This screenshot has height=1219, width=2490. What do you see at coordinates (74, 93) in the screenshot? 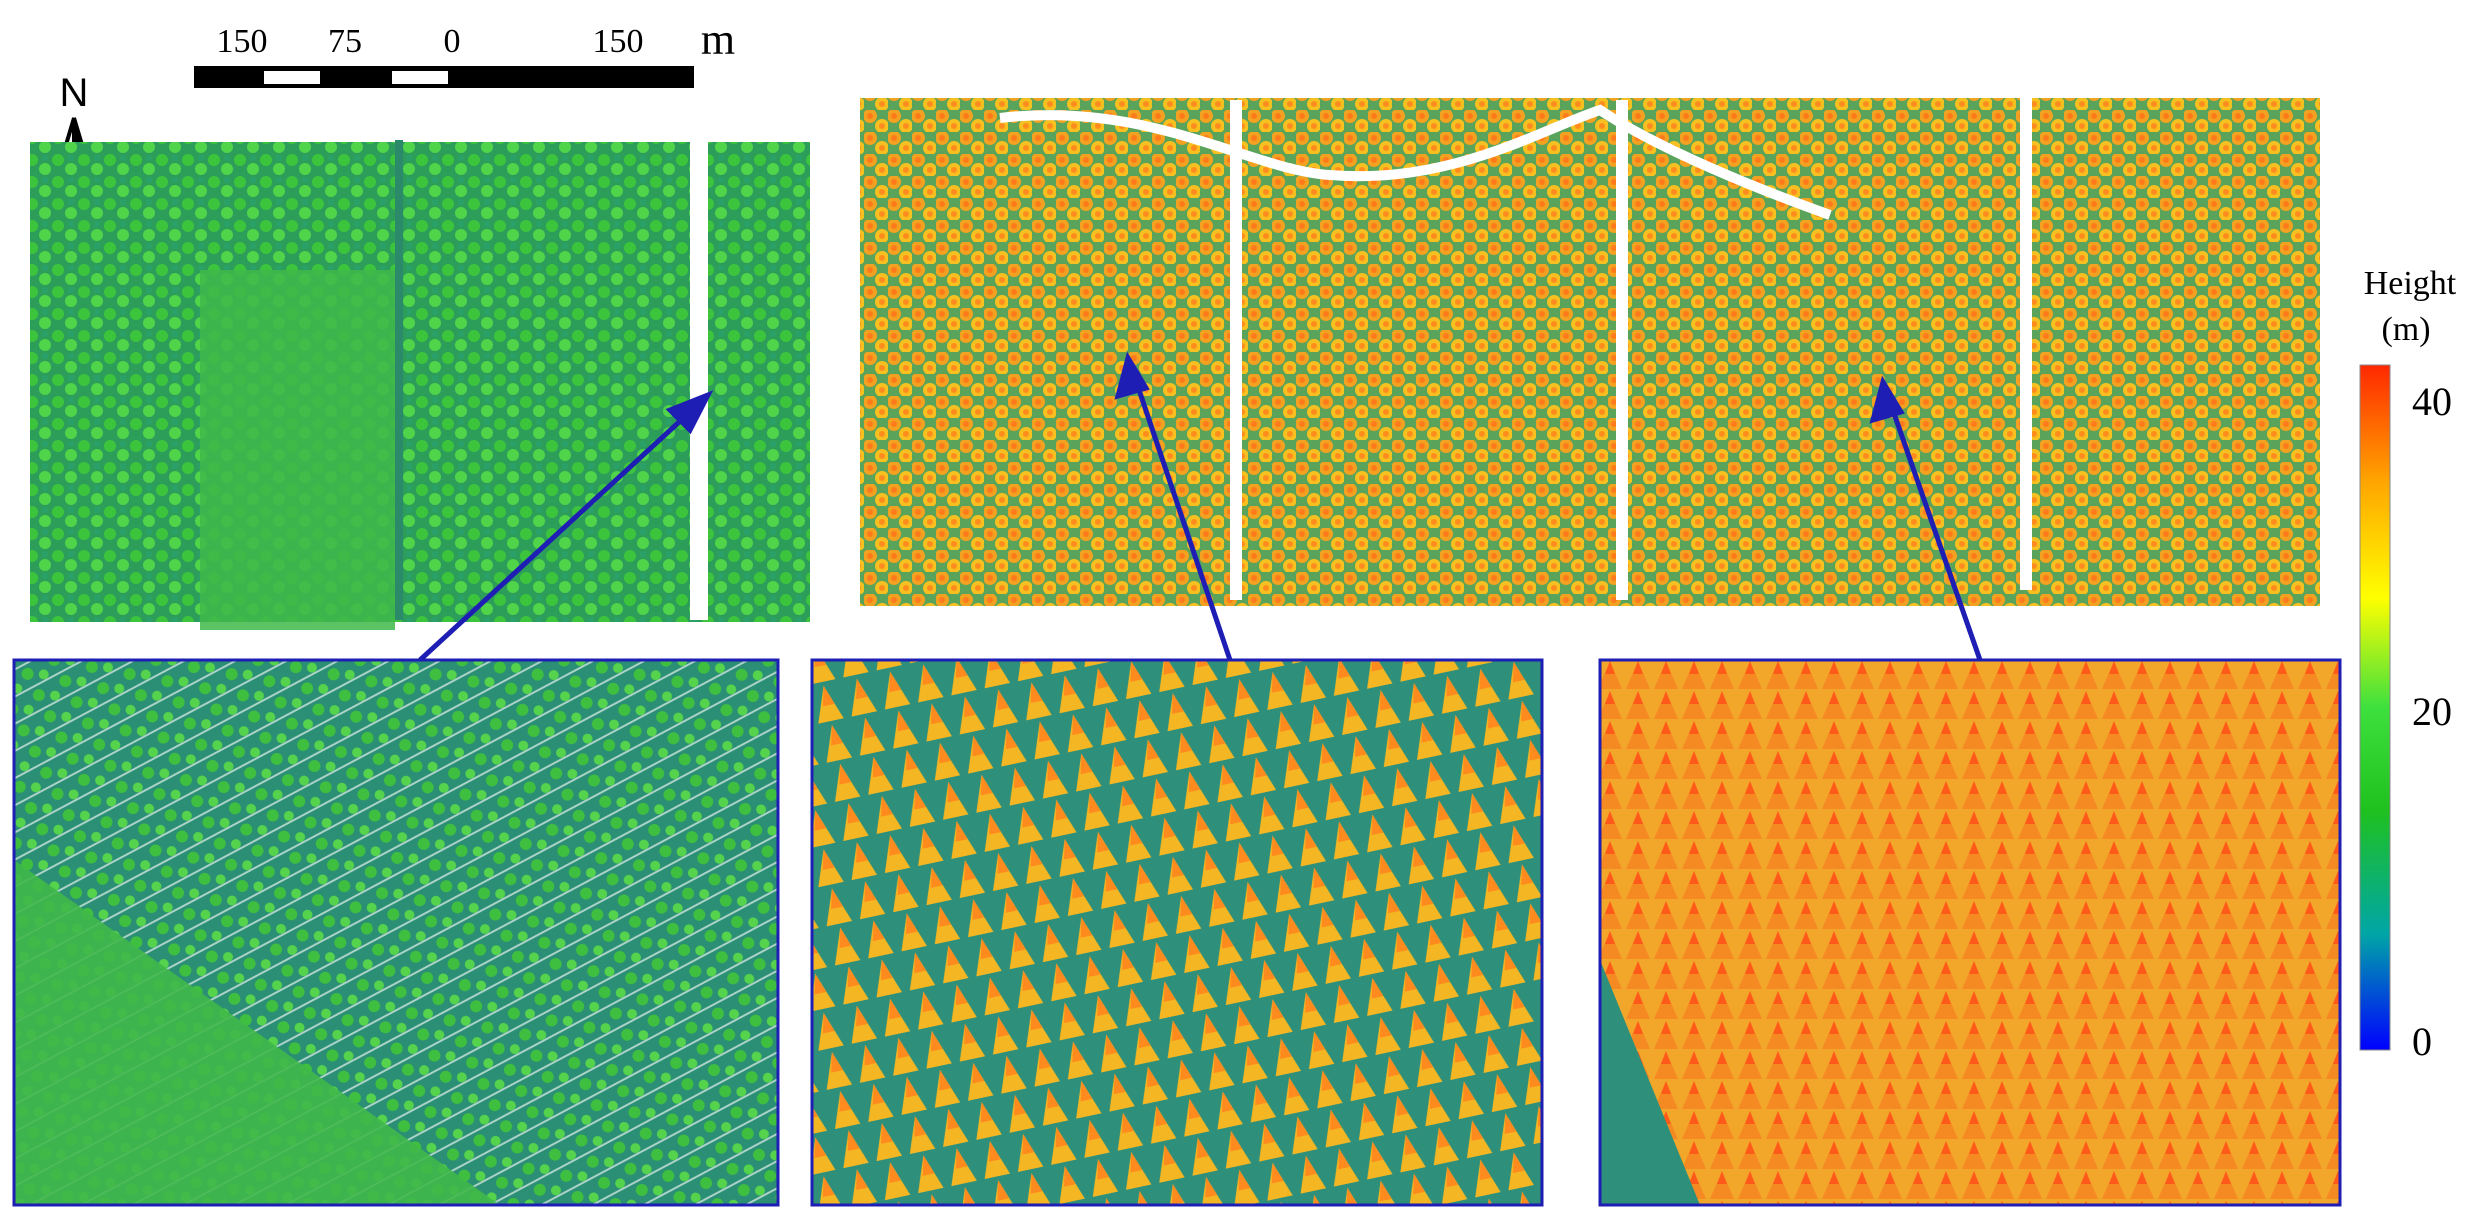
I see `north-label: N` at bounding box center [74, 93].